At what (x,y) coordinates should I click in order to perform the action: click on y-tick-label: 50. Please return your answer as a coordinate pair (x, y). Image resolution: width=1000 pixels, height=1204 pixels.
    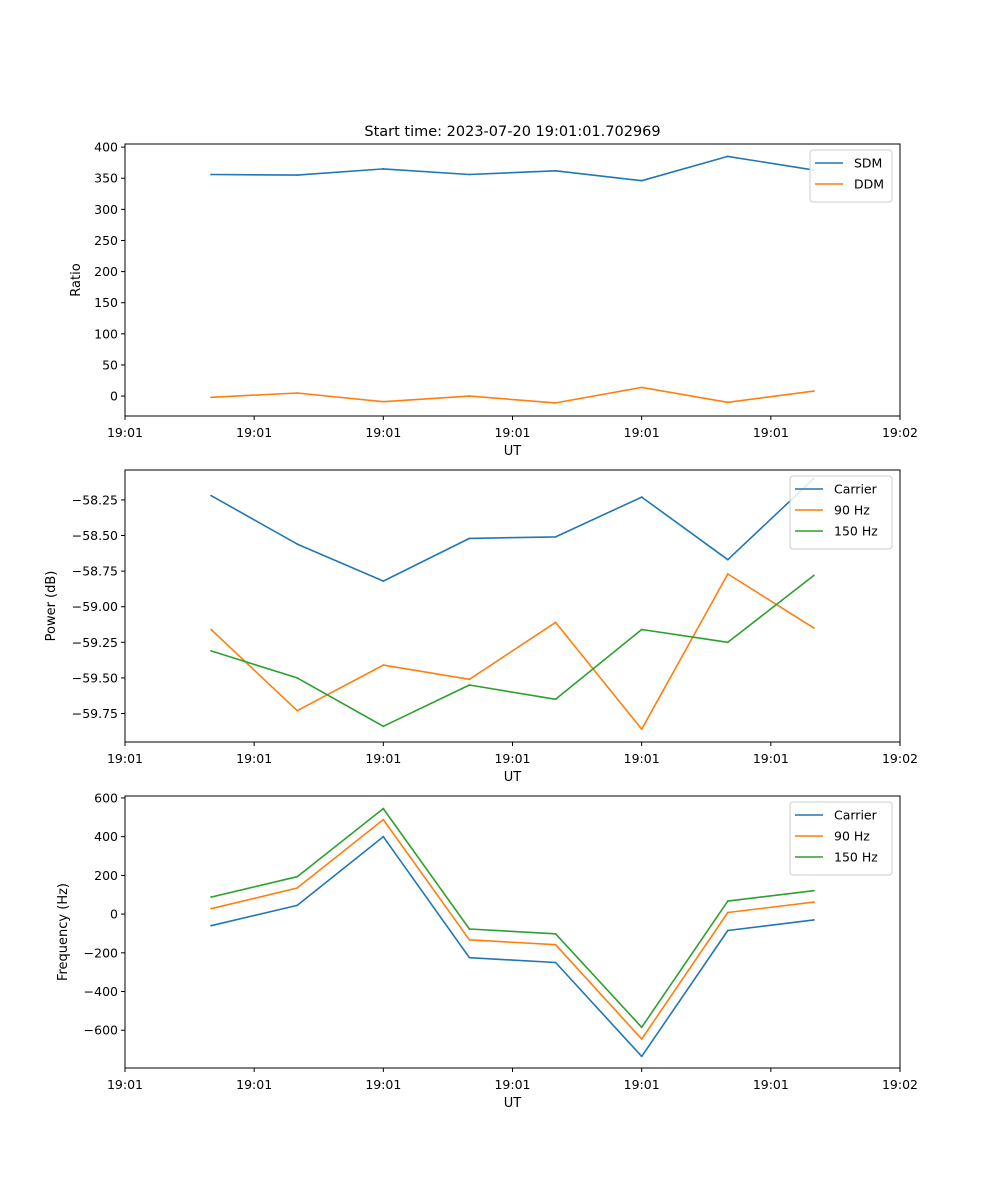
    Looking at the image, I should click on (110, 364).